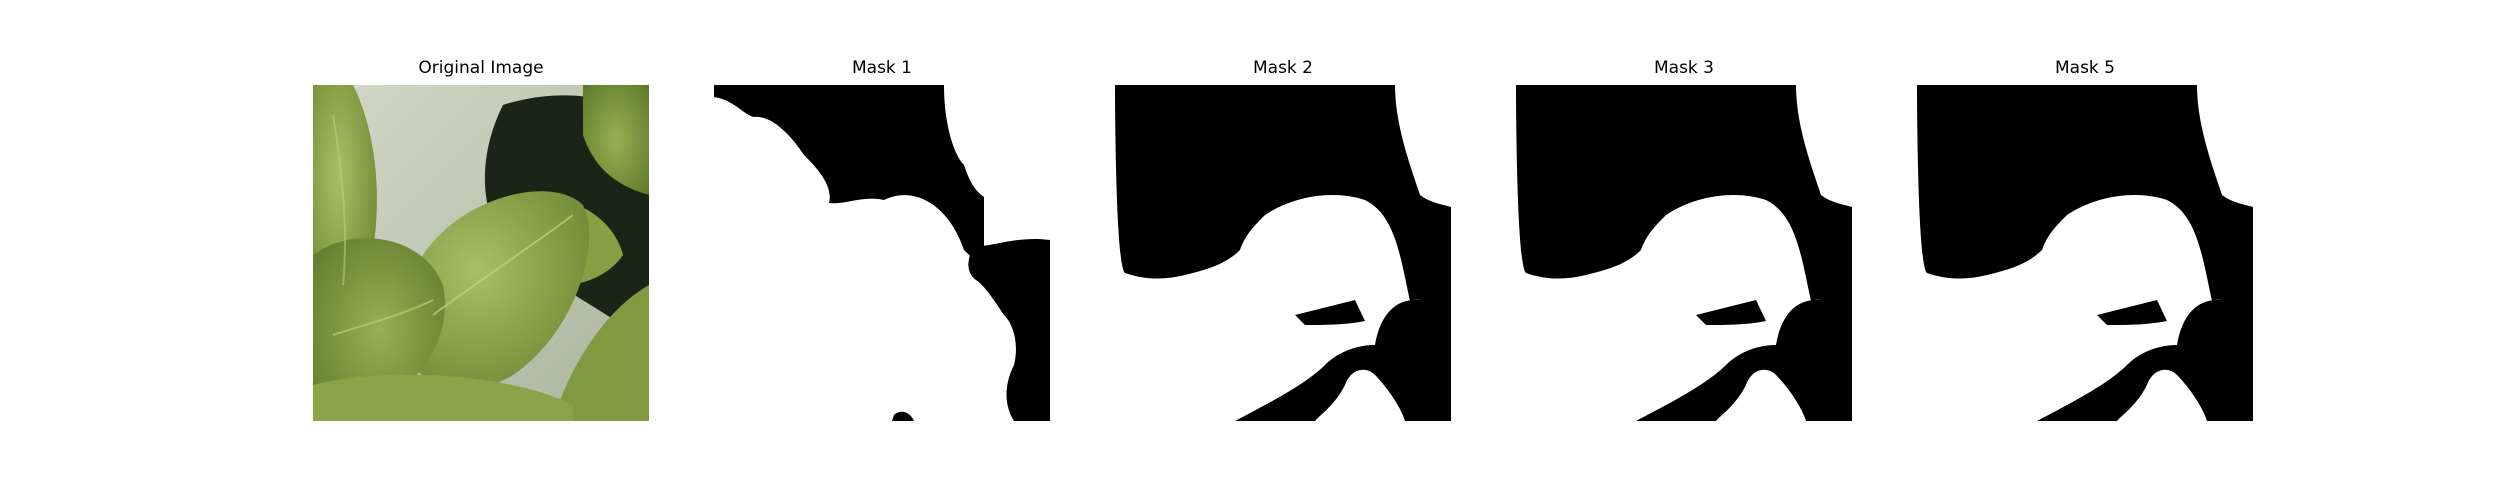 The height and width of the screenshot is (500, 2500). I want to click on panel-title-original-image: Original Image, so click(481, 68).